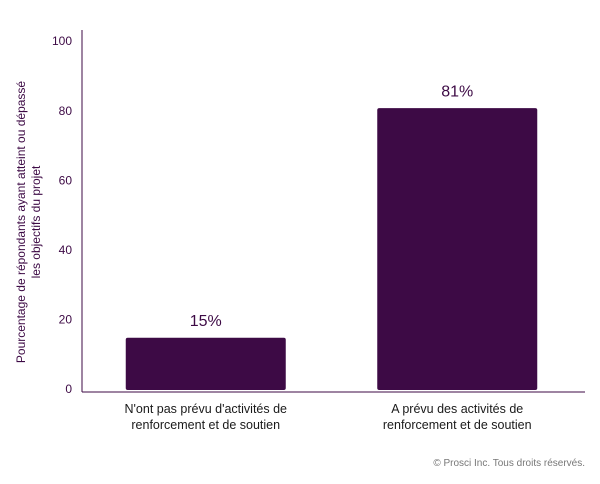 This screenshot has height=484, width=600. I want to click on y-tick-label: 0, so click(68, 389).